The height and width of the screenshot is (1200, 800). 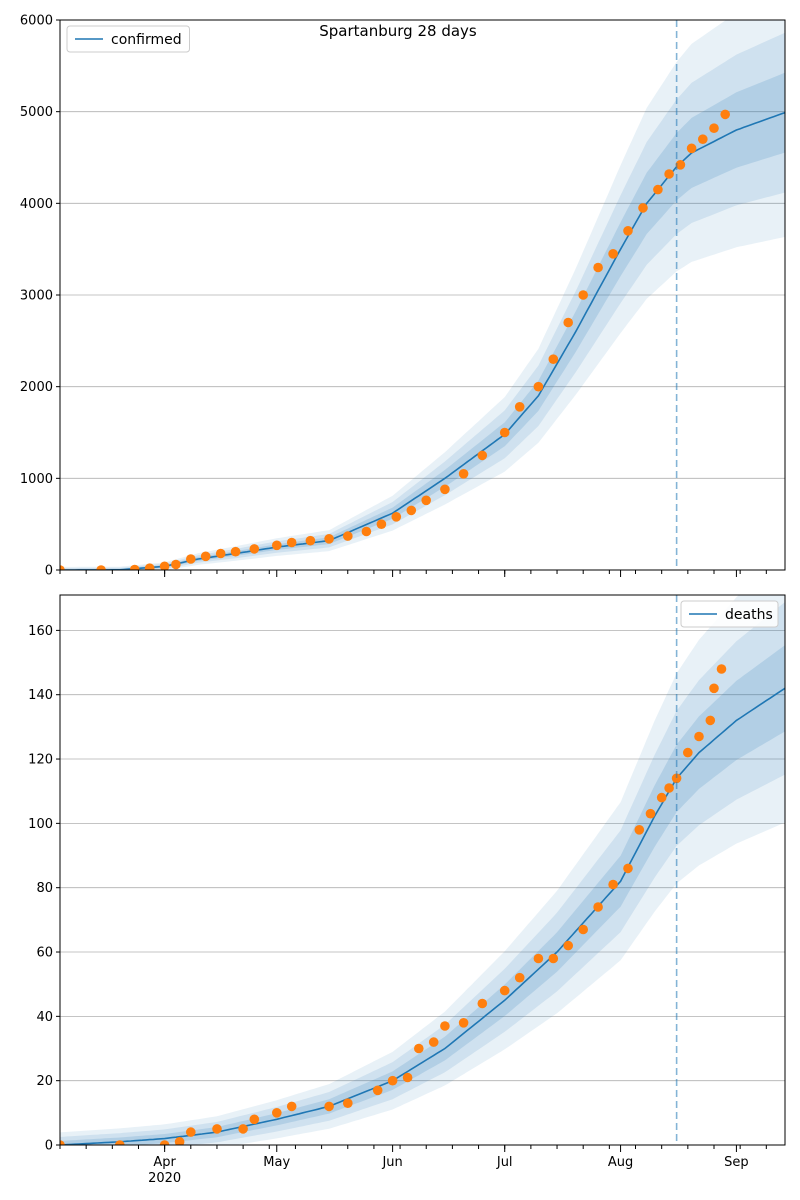 I want to click on y-tick-label: 20, so click(x=44, y=1081).